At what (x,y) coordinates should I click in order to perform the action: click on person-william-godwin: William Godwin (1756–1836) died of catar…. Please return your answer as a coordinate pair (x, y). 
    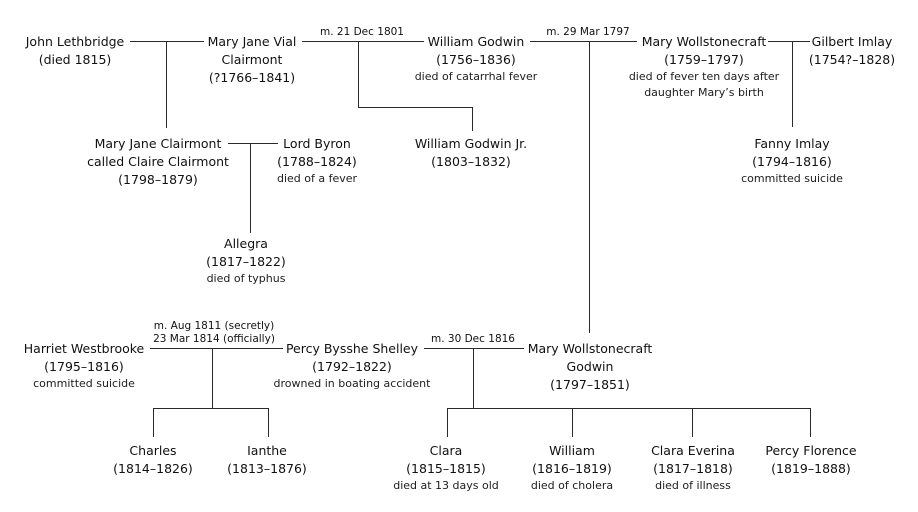
    Looking at the image, I should click on (476, 59).